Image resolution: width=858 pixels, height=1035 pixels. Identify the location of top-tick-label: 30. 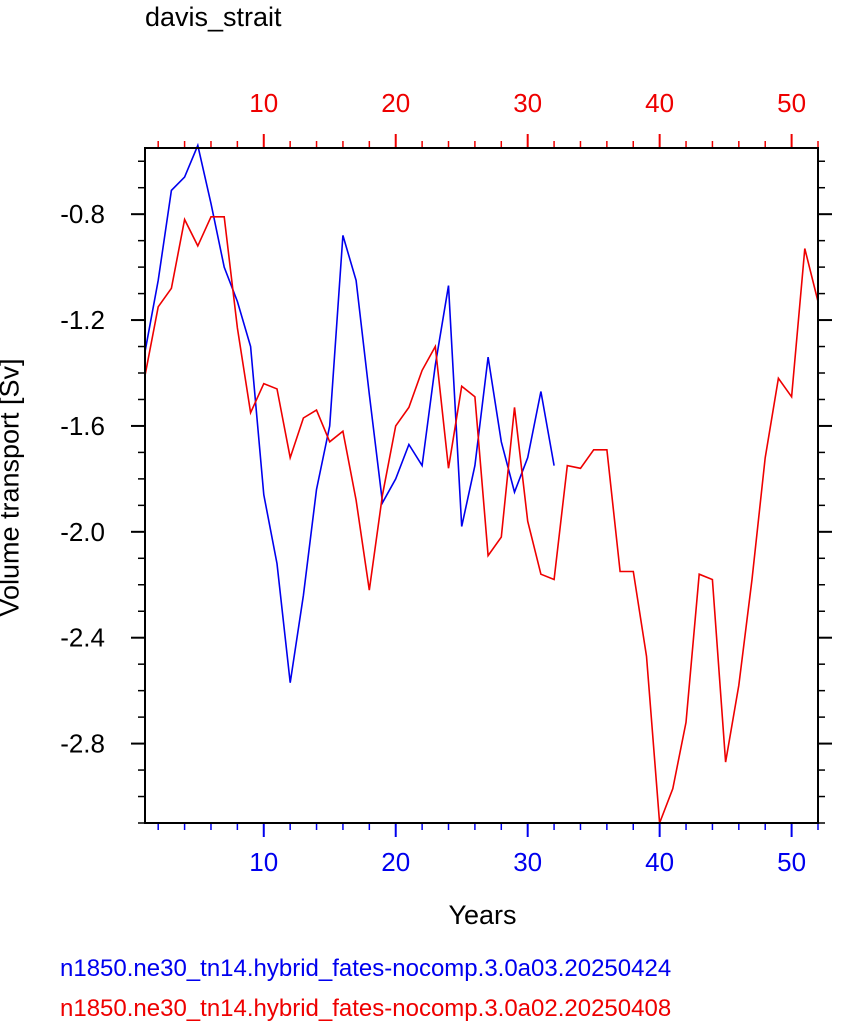
(527, 103).